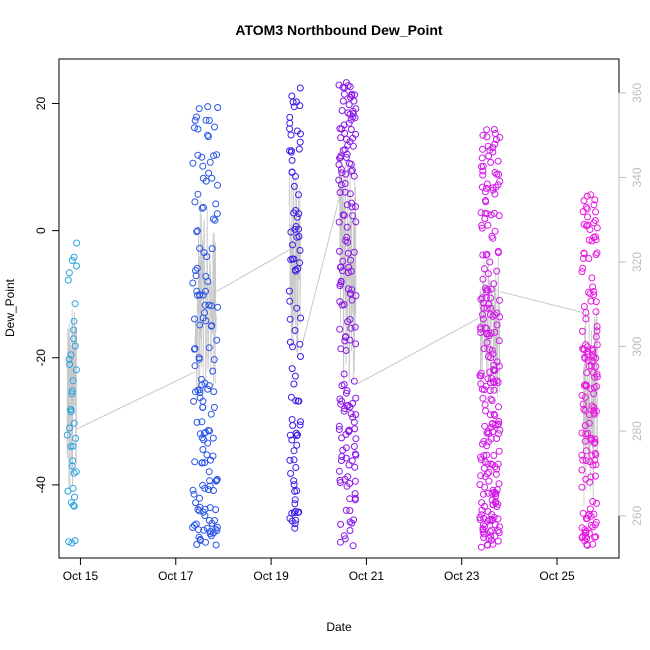 This screenshot has height=650, width=650. What do you see at coordinates (367, 576) in the screenshot?
I see `x-tick-label: Oct 21` at bounding box center [367, 576].